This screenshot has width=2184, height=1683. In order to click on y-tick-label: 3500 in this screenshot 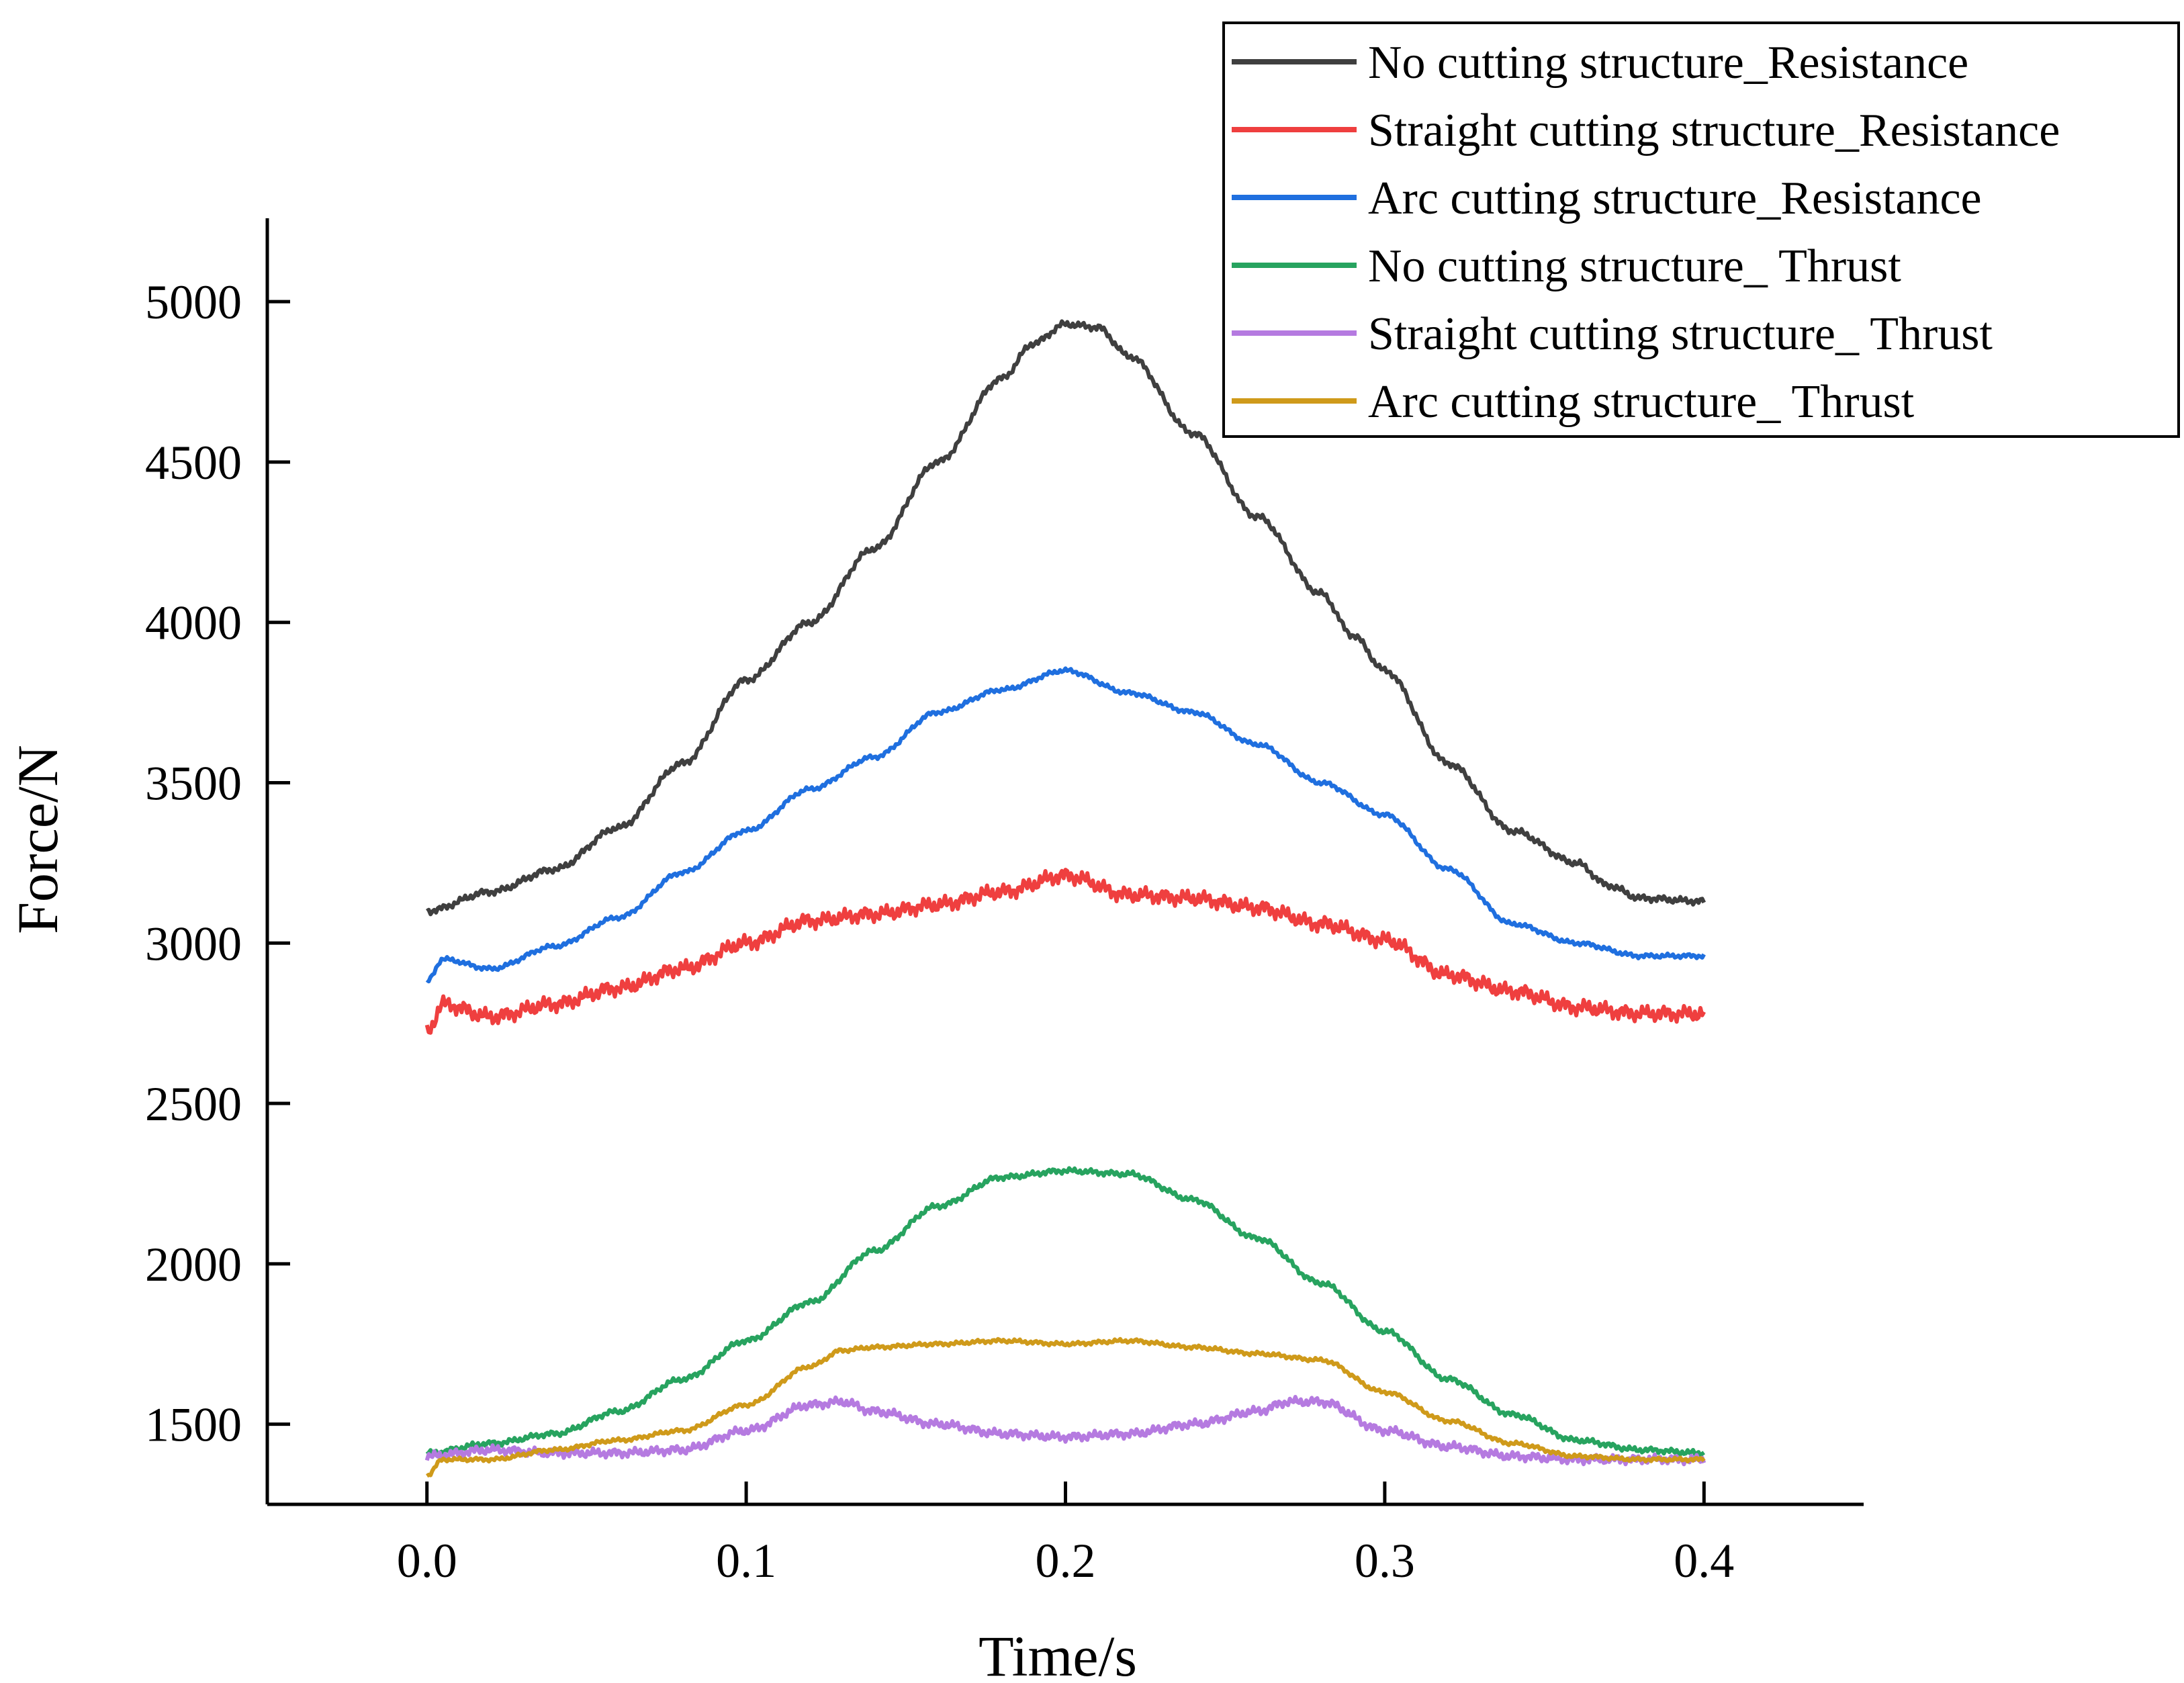, I will do `click(194, 783)`.